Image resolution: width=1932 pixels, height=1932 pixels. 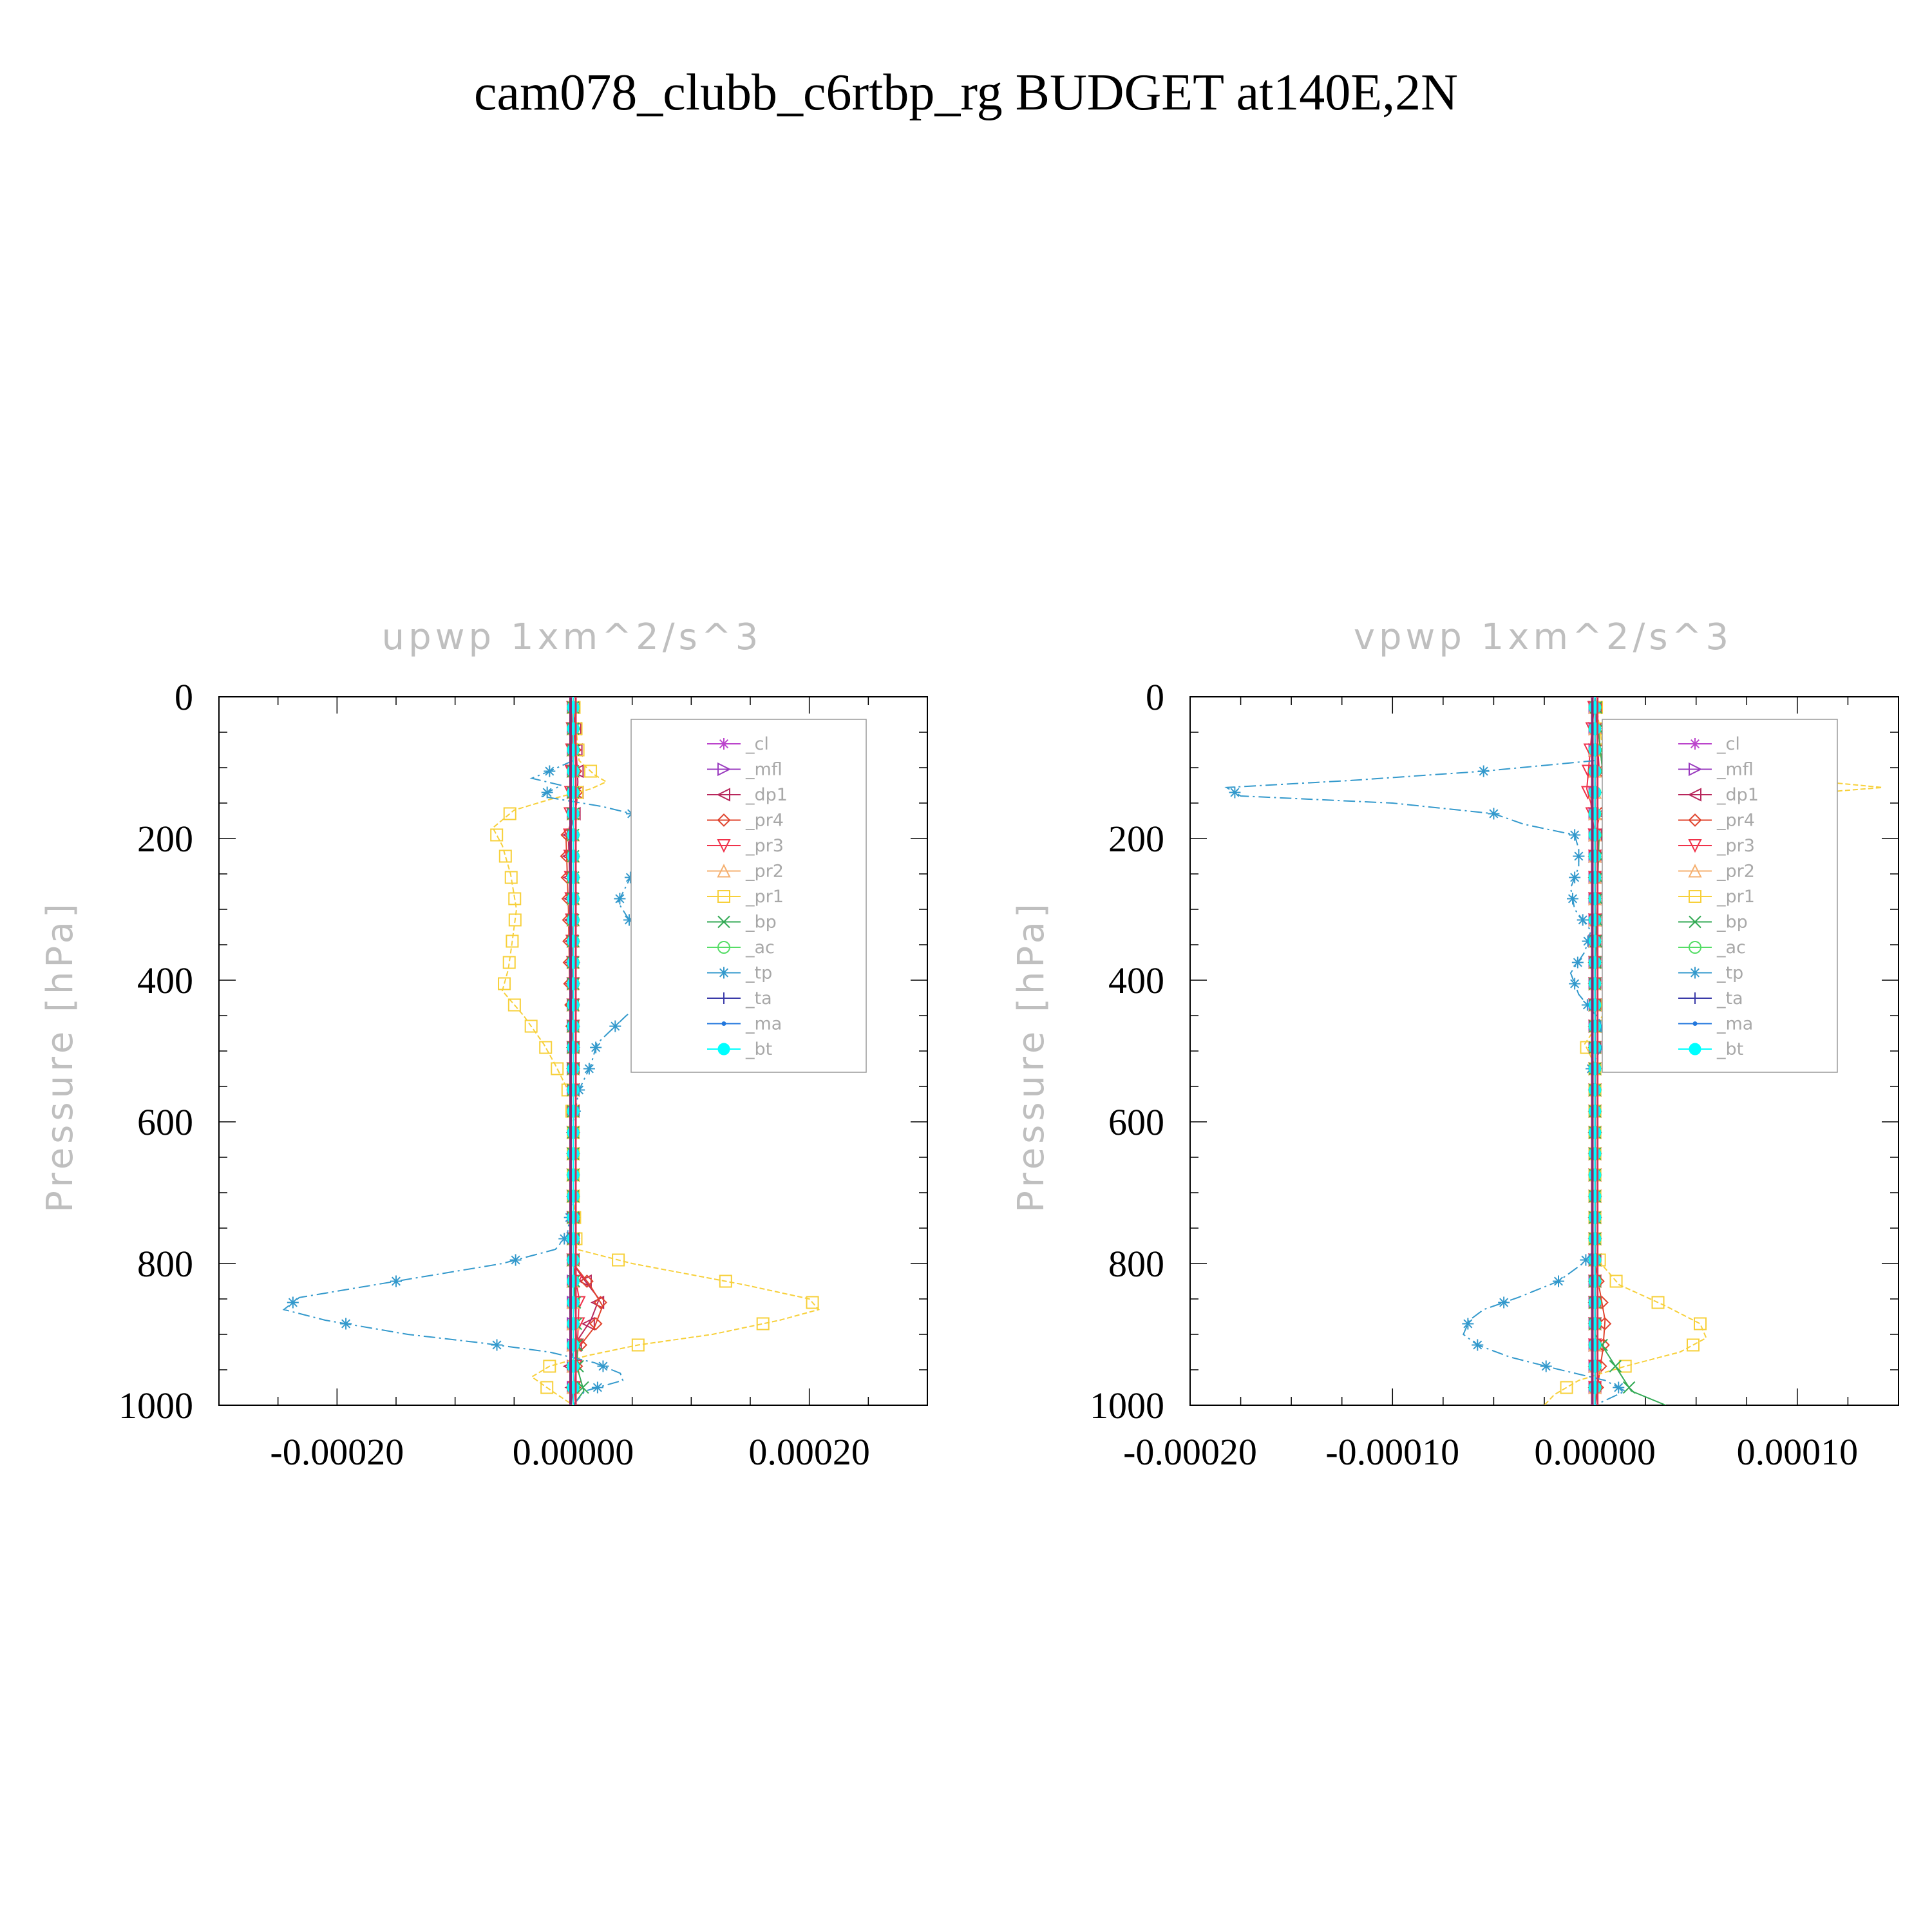 What do you see at coordinates (1136, 1264) in the screenshot?
I see `y-tick-label: 800` at bounding box center [1136, 1264].